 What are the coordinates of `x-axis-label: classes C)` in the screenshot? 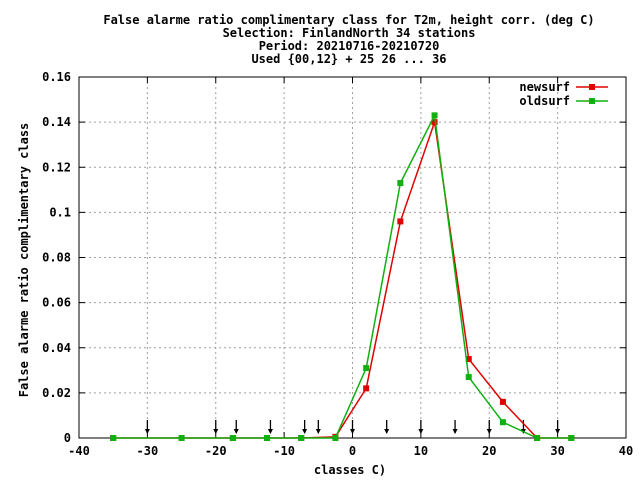 It's located at (350, 470).